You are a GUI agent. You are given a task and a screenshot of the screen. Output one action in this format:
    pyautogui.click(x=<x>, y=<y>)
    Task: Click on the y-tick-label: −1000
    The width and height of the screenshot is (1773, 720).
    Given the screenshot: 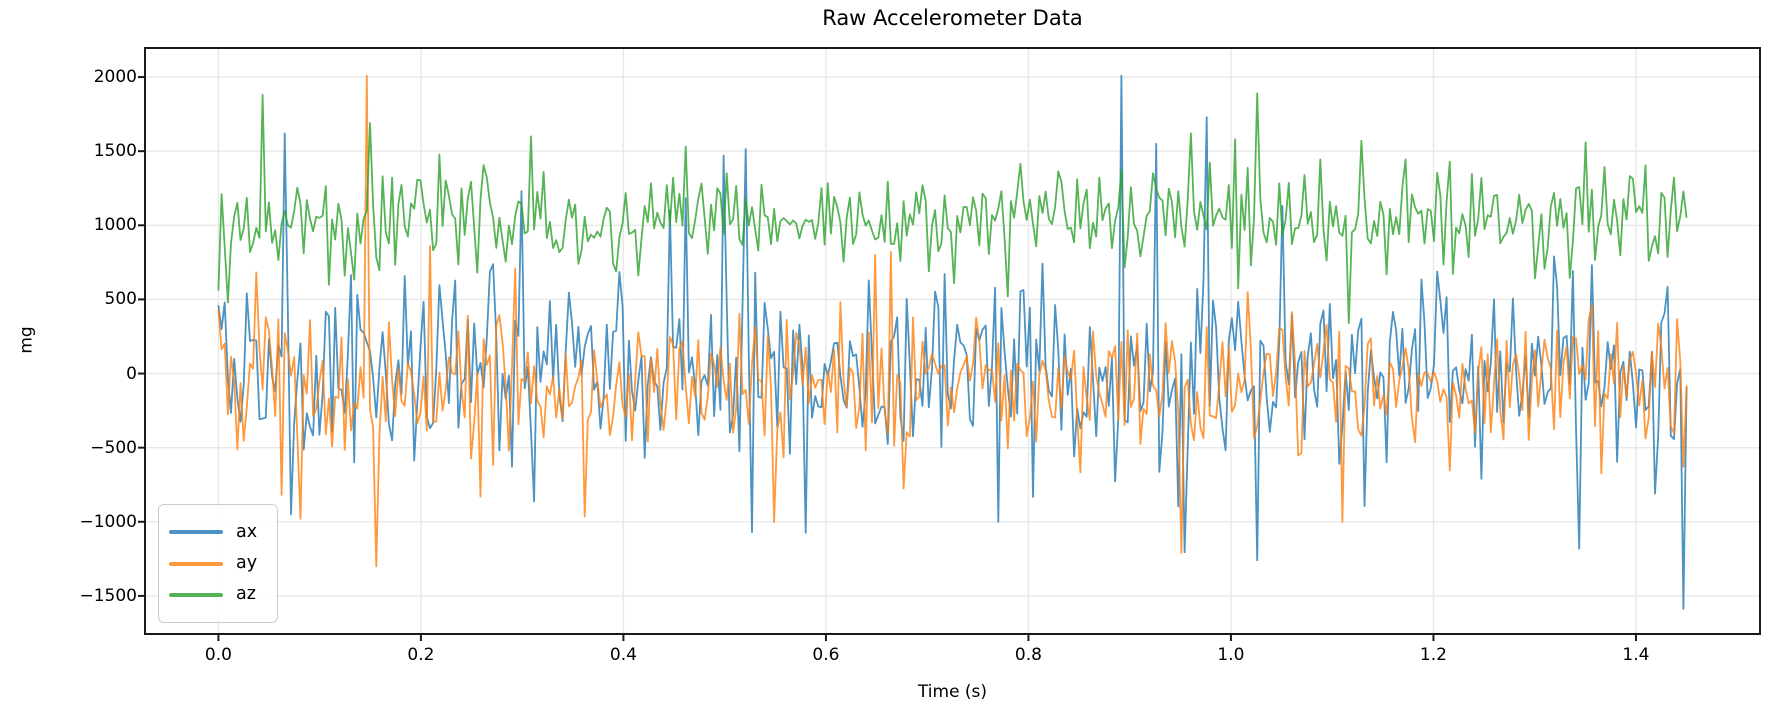 What is the action you would take?
    pyautogui.click(x=108, y=521)
    